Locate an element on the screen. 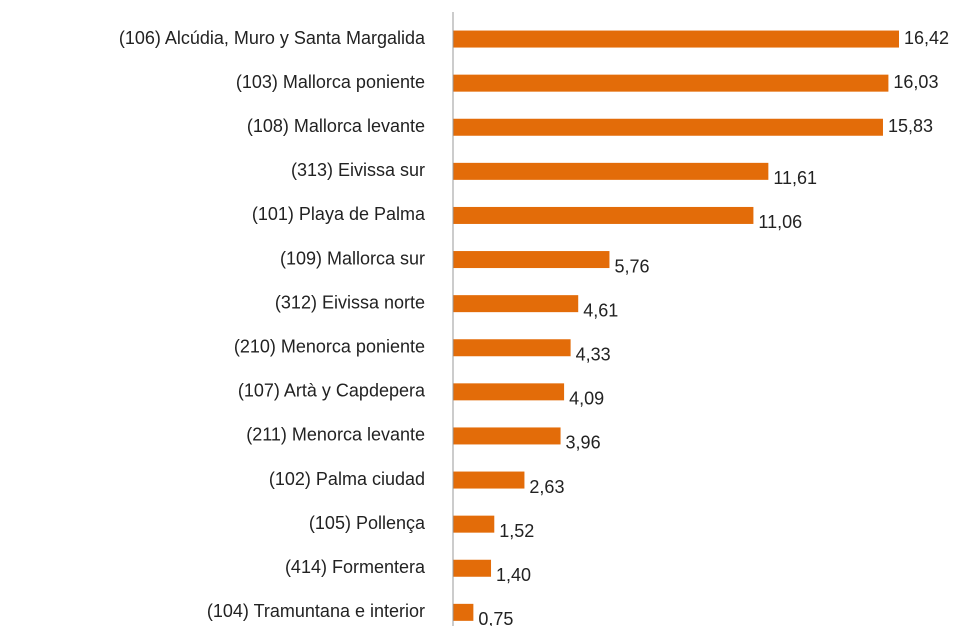  value-label: 1,52 is located at coordinates (516, 531).